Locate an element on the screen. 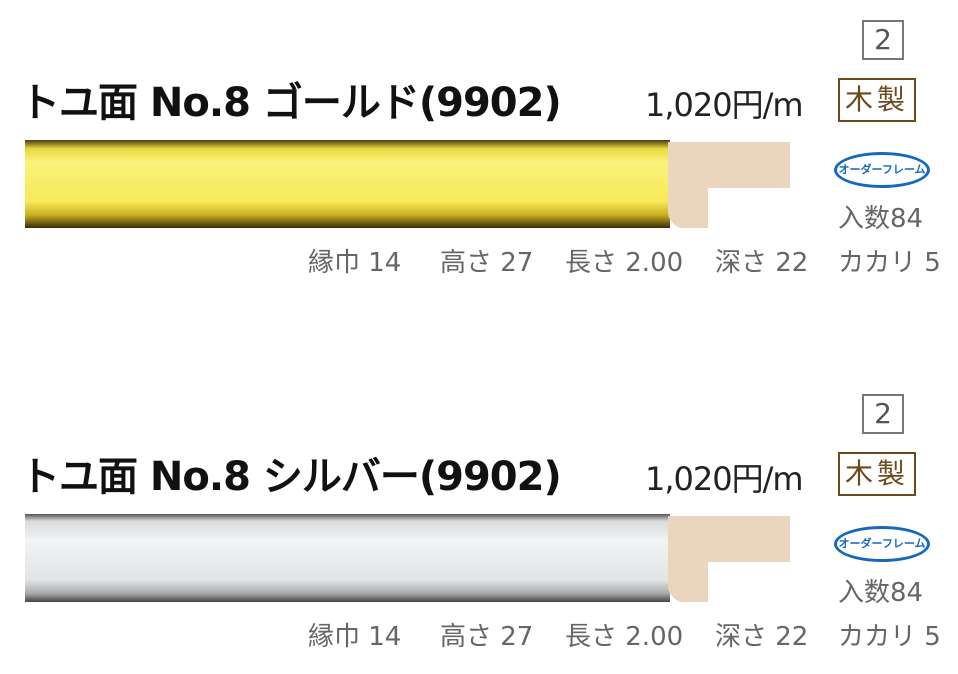 The height and width of the screenshot is (674, 958). product-title: トユ面 No.8 ゴールド(9902) is located at coordinates (291, 103).